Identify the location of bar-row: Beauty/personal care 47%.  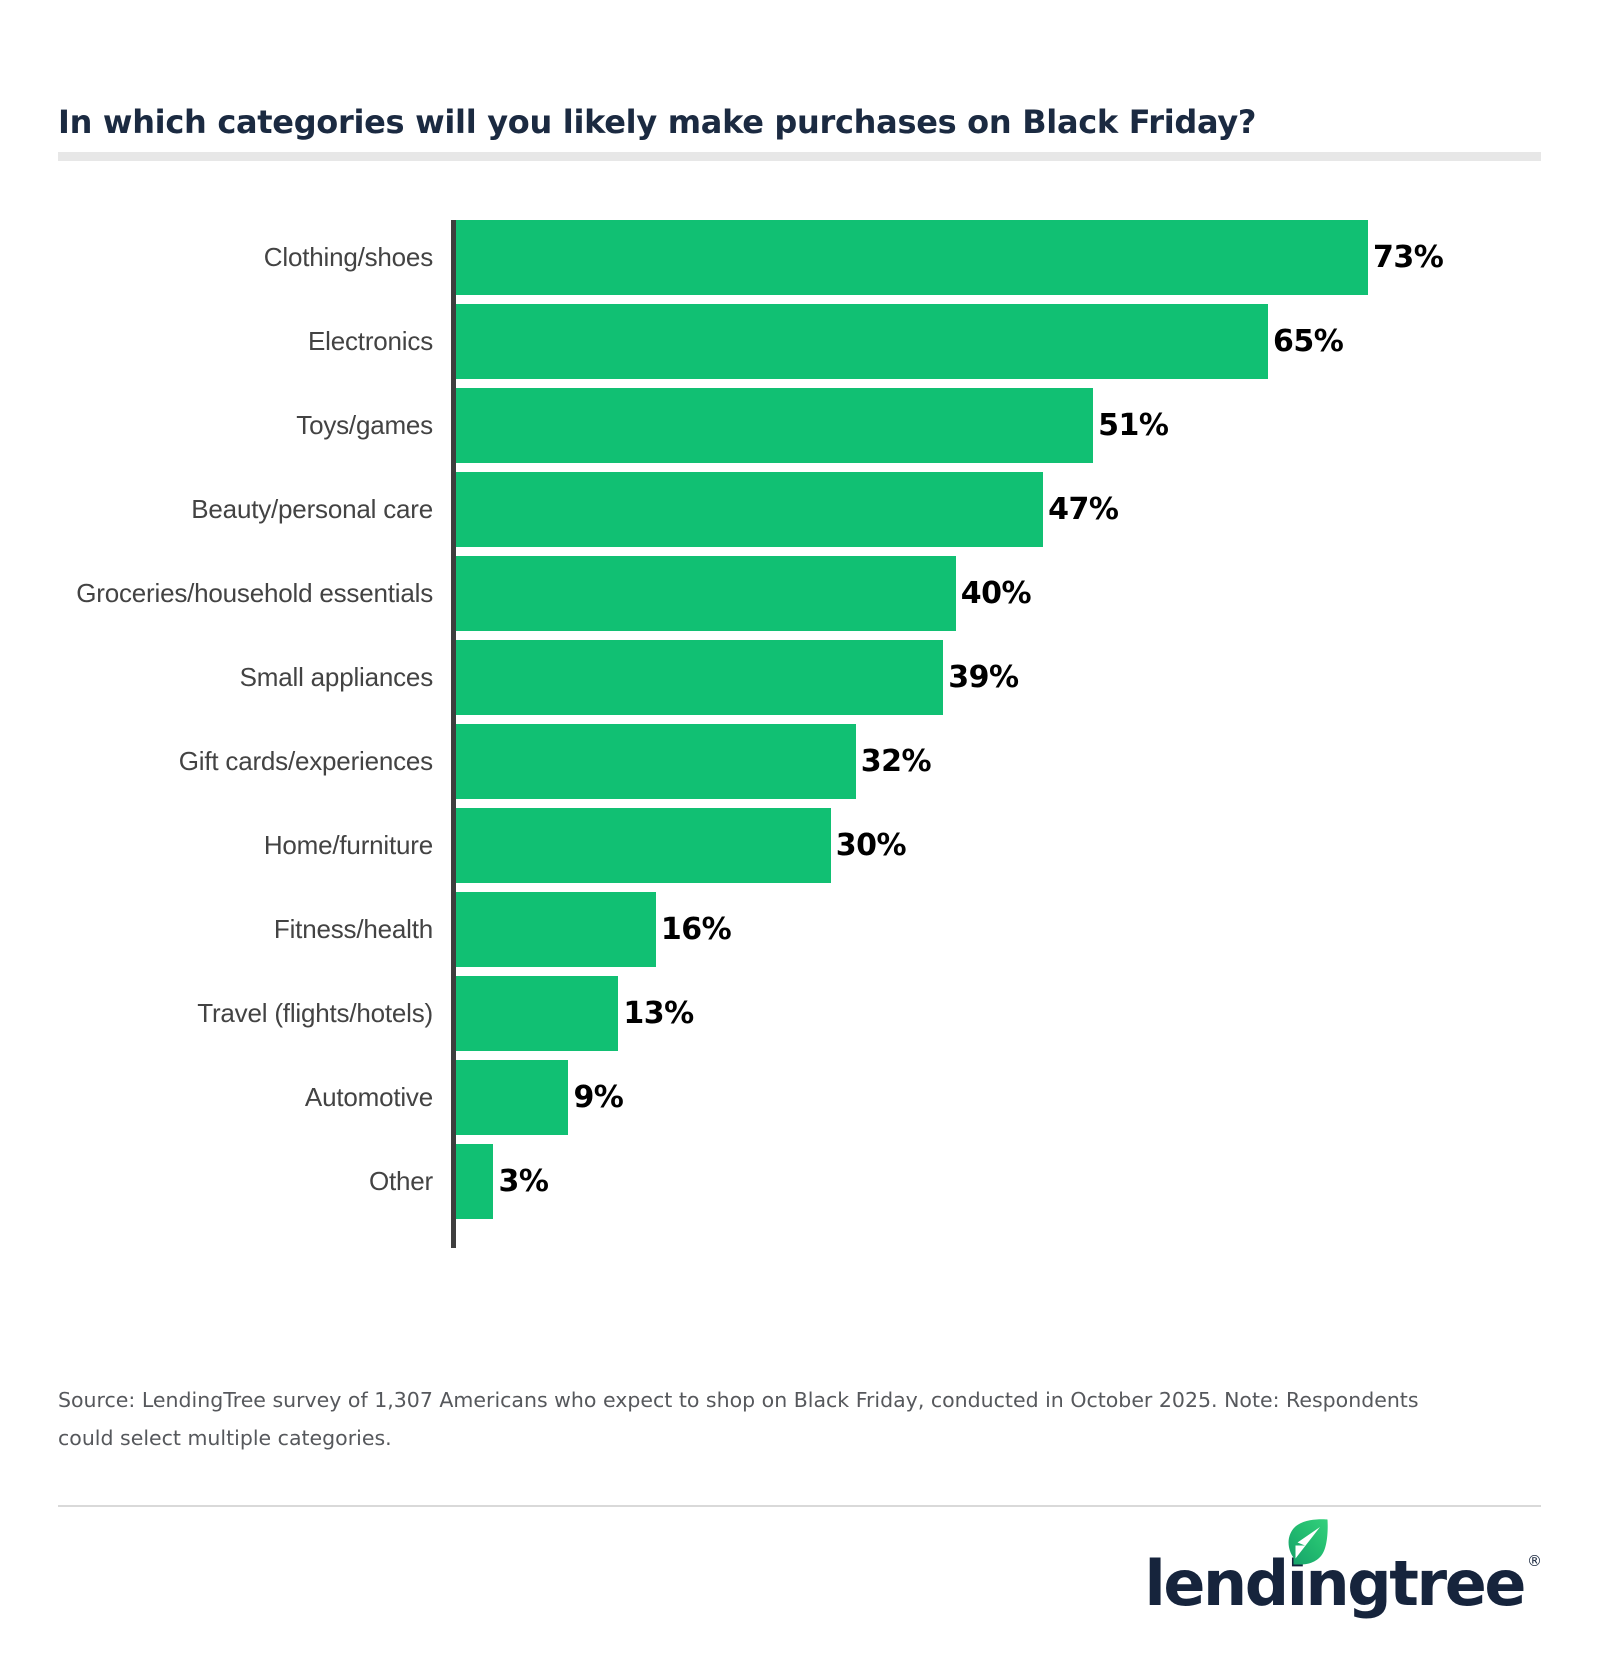
(800, 509).